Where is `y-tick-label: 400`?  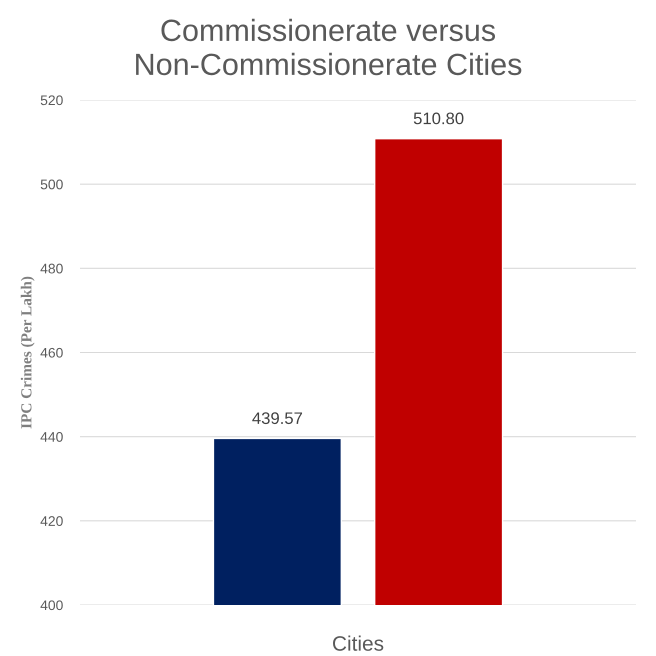 y-tick-label: 400 is located at coordinates (51, 605).